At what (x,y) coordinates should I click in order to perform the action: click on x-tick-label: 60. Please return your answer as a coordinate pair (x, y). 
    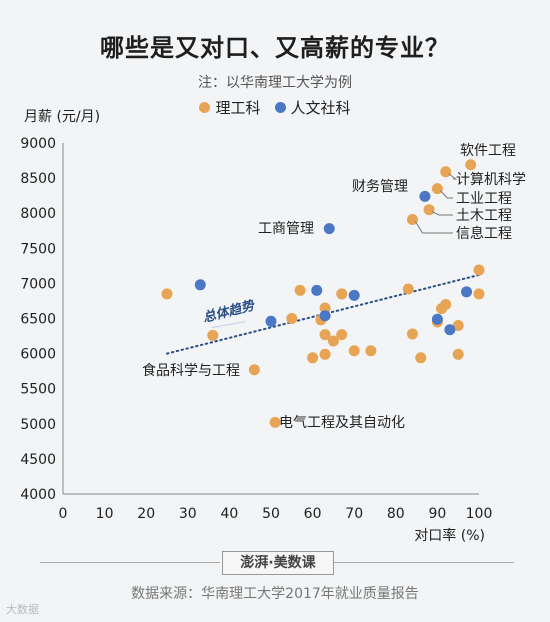
    Looking at the image, I should click on (313, 514).